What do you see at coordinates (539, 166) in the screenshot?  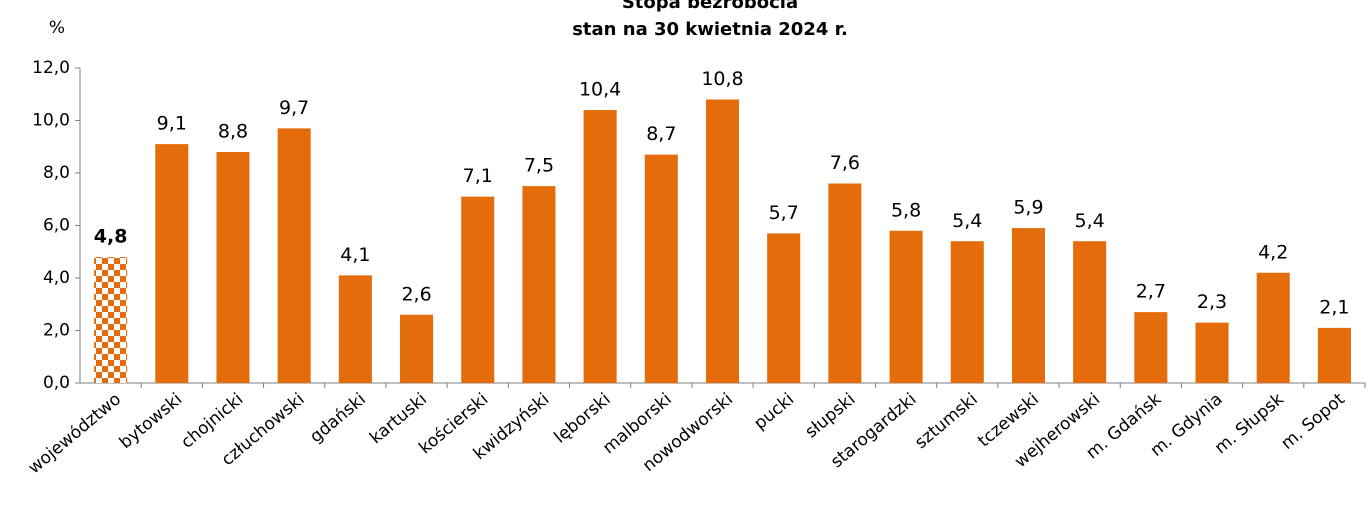 I see `data-label: 7,5` at bounding box center [539, 166].